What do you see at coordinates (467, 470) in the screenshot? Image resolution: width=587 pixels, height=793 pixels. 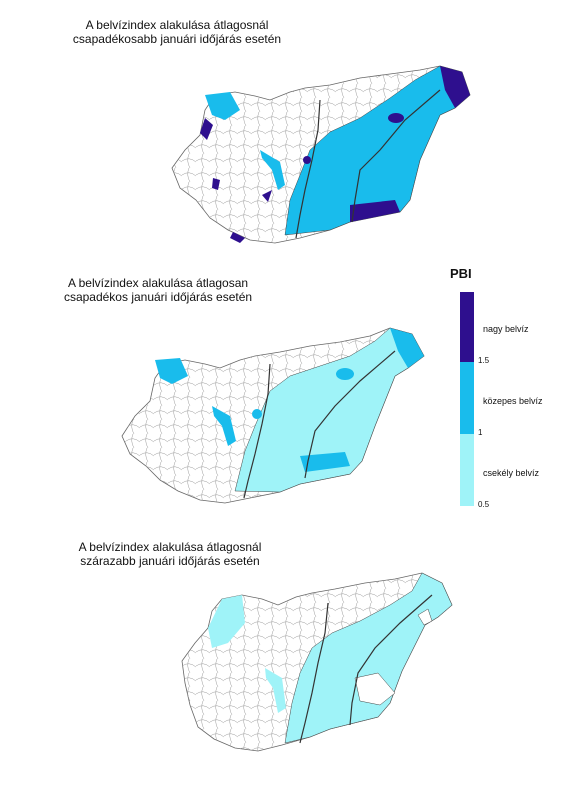 I see `legend-swatch-low` at bounding box center [467, 470].